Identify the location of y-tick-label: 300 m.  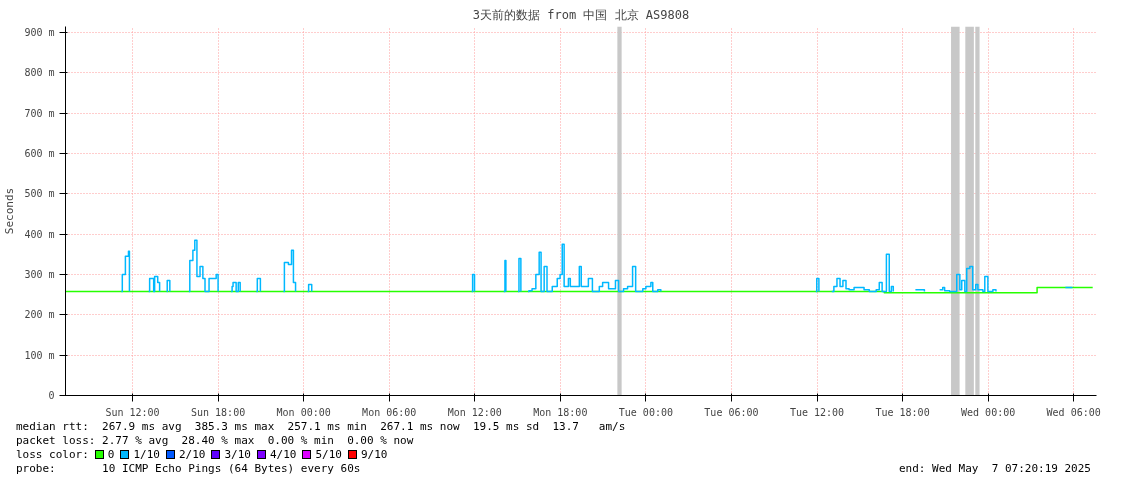
(39, 275).